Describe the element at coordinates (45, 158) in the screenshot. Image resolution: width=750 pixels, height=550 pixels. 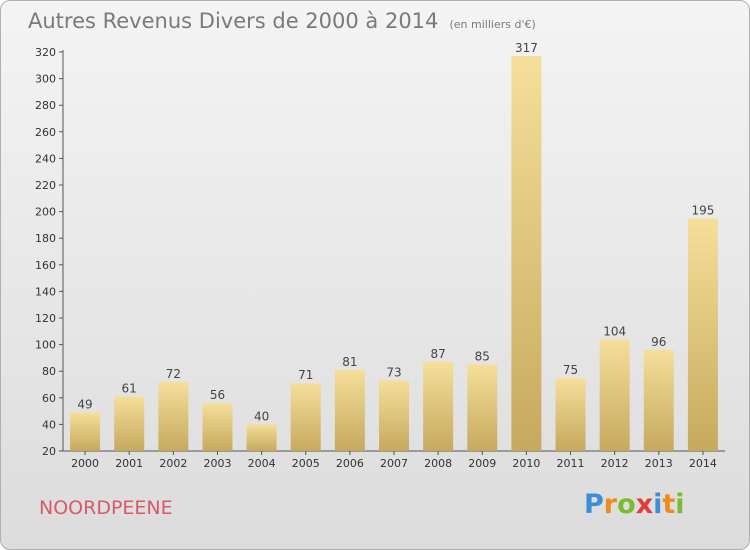
I see `y-tick-label: 240` at that location.